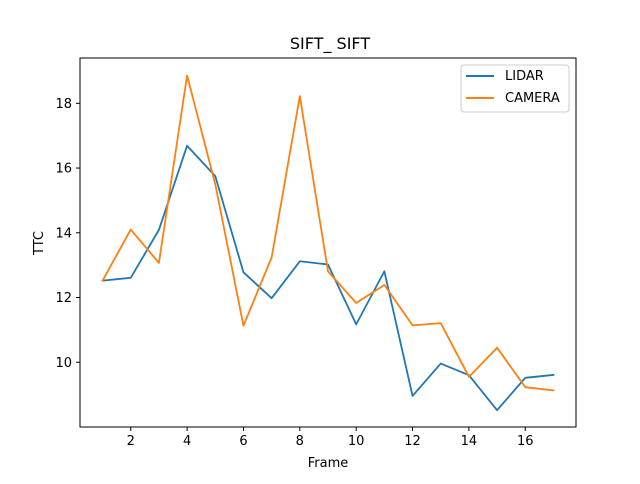 Image resolution: width=640 pixels, height=484 pixels. Describe the element at coordinates (63, 104) in the screenshot. I see `y-tick-label: 18` at that location.